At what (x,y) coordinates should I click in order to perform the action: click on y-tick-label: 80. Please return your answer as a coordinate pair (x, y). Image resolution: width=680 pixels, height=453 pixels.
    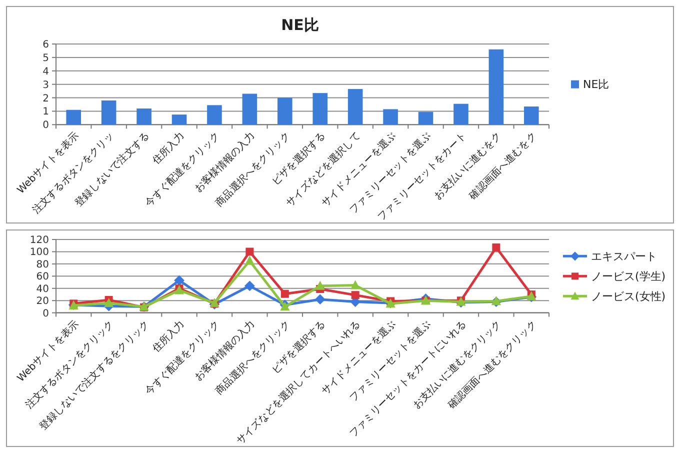
    Looking at the image, I should click on (42, 264).